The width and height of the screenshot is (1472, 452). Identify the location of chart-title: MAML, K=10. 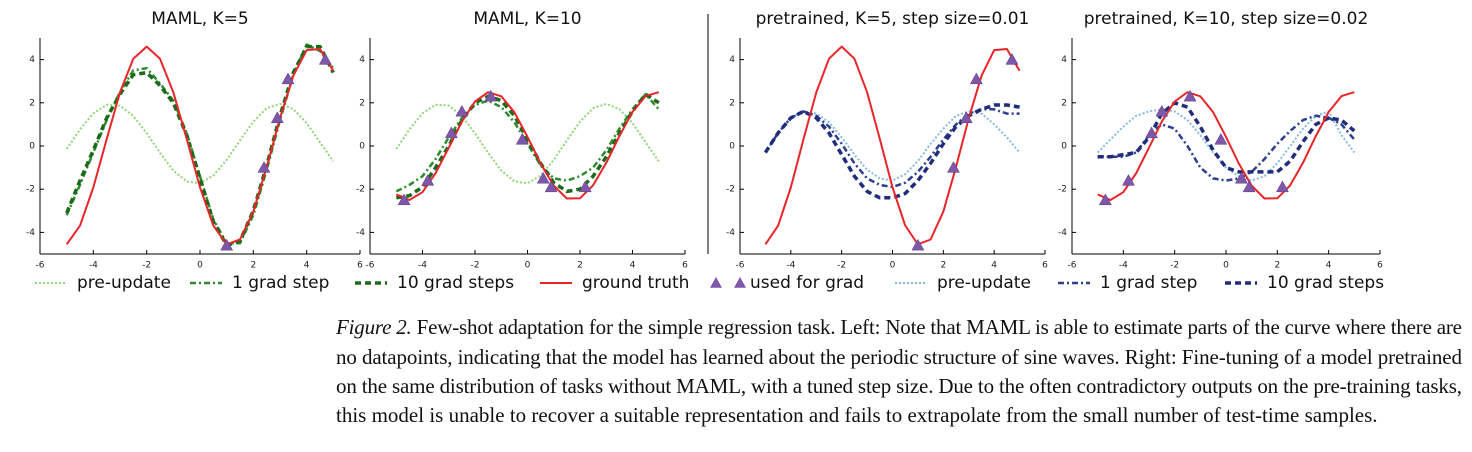
(527, 19).